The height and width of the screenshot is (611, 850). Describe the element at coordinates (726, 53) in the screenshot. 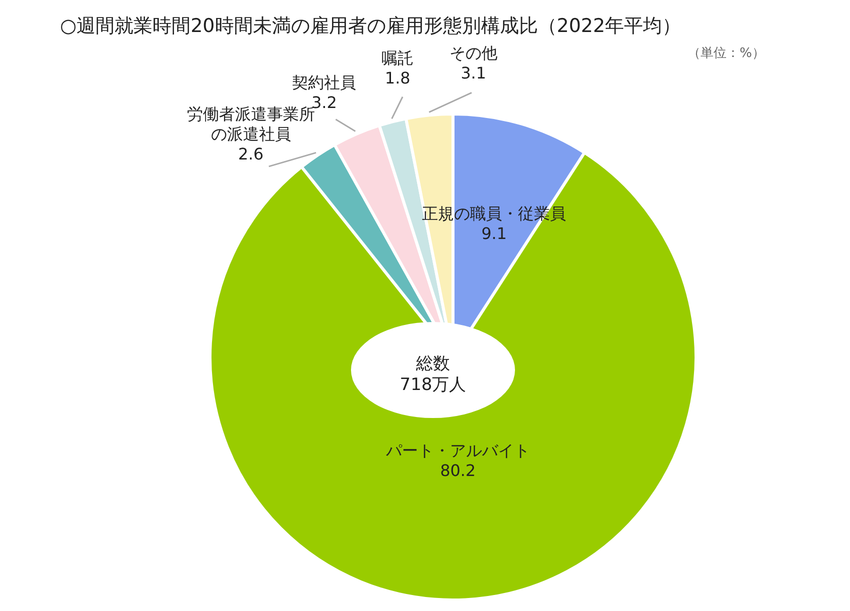

I see `text: （単位：%）` at that location.